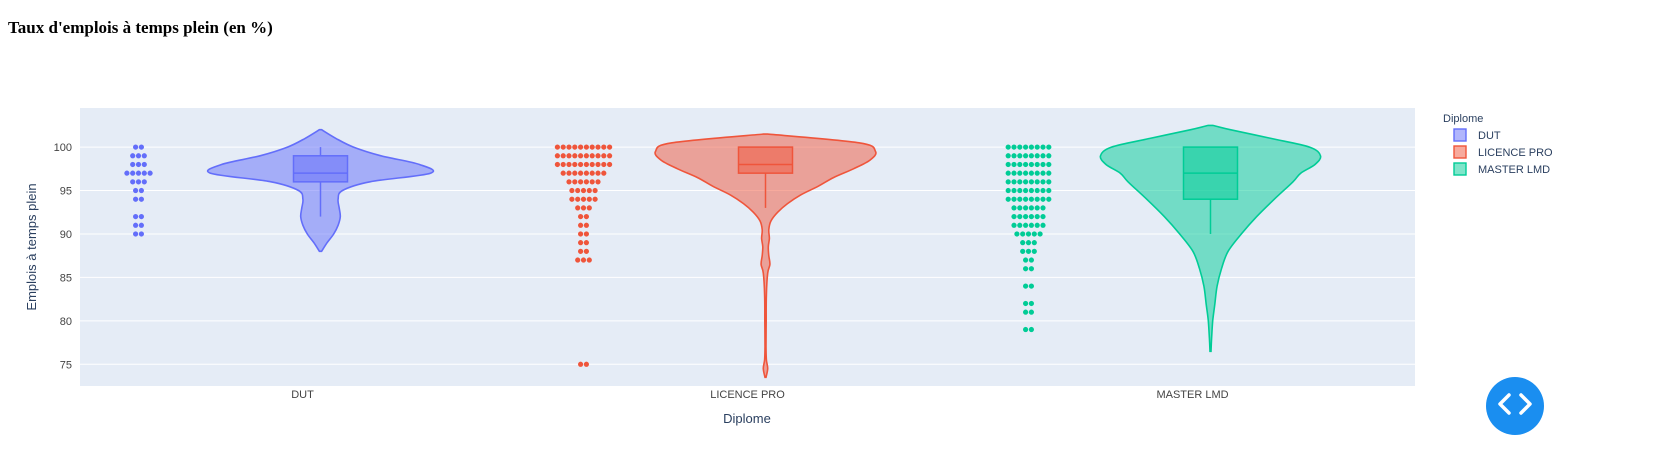 The image size is (1656, 466). I want to click on x-axis-title: Diplome, so click(747, 418).